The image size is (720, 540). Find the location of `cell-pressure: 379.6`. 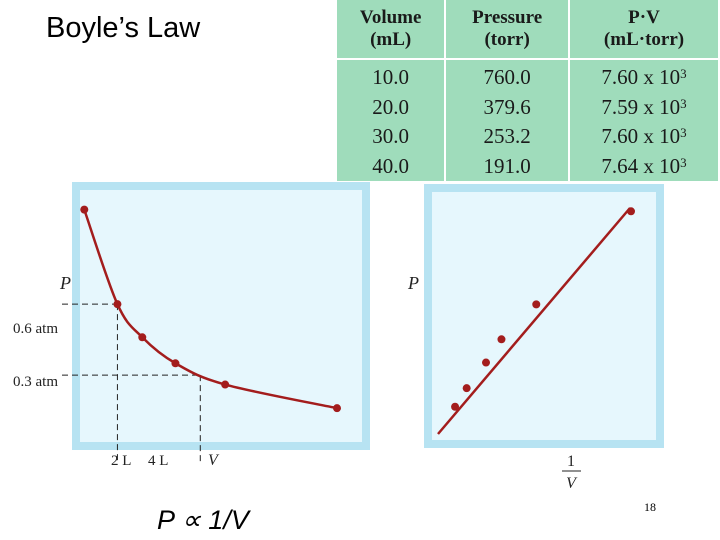

cell-pressure: 379.6 is located at coordinates (507, 107).